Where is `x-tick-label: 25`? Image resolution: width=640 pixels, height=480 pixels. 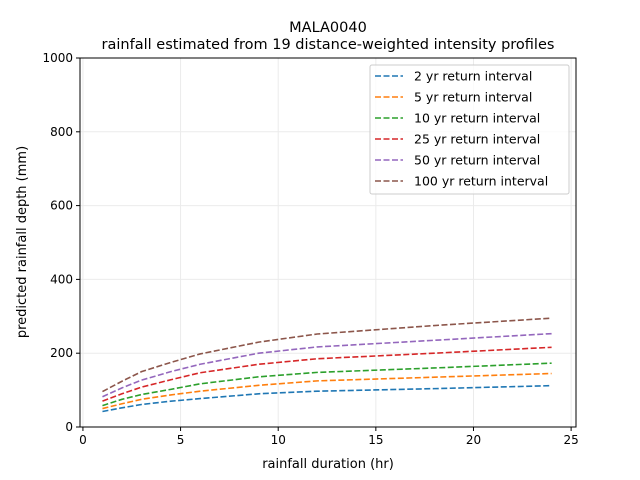 x-tick-label: 25 is located at coordinates (570, 440).